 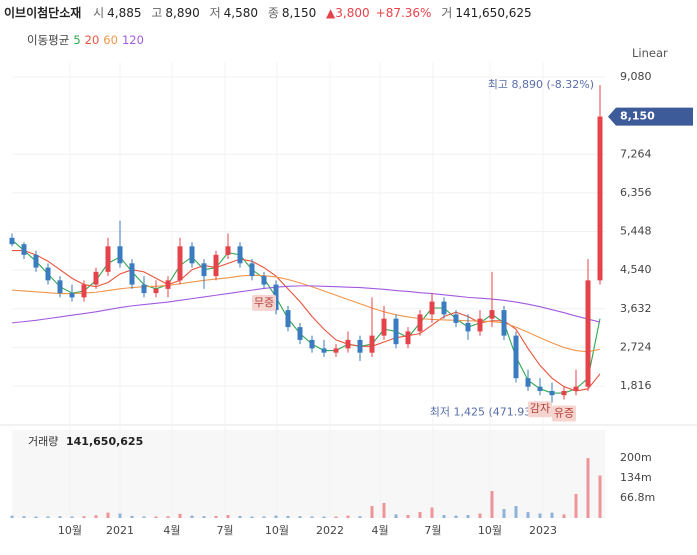 What do you see at coordinates (636, 308) in the screenshot?
I see `y-tick-label: 3,632` at bounding box center [636, 308].